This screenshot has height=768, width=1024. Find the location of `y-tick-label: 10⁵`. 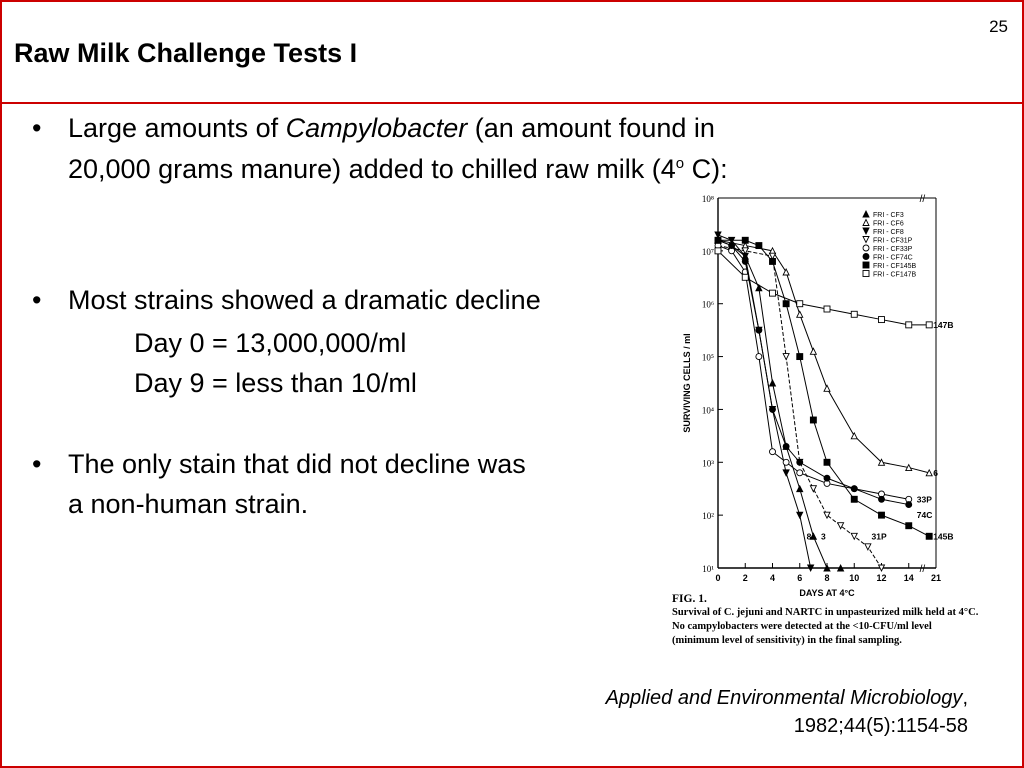

y-tick-label: 10⁵ is located at coordinates (708, 358).